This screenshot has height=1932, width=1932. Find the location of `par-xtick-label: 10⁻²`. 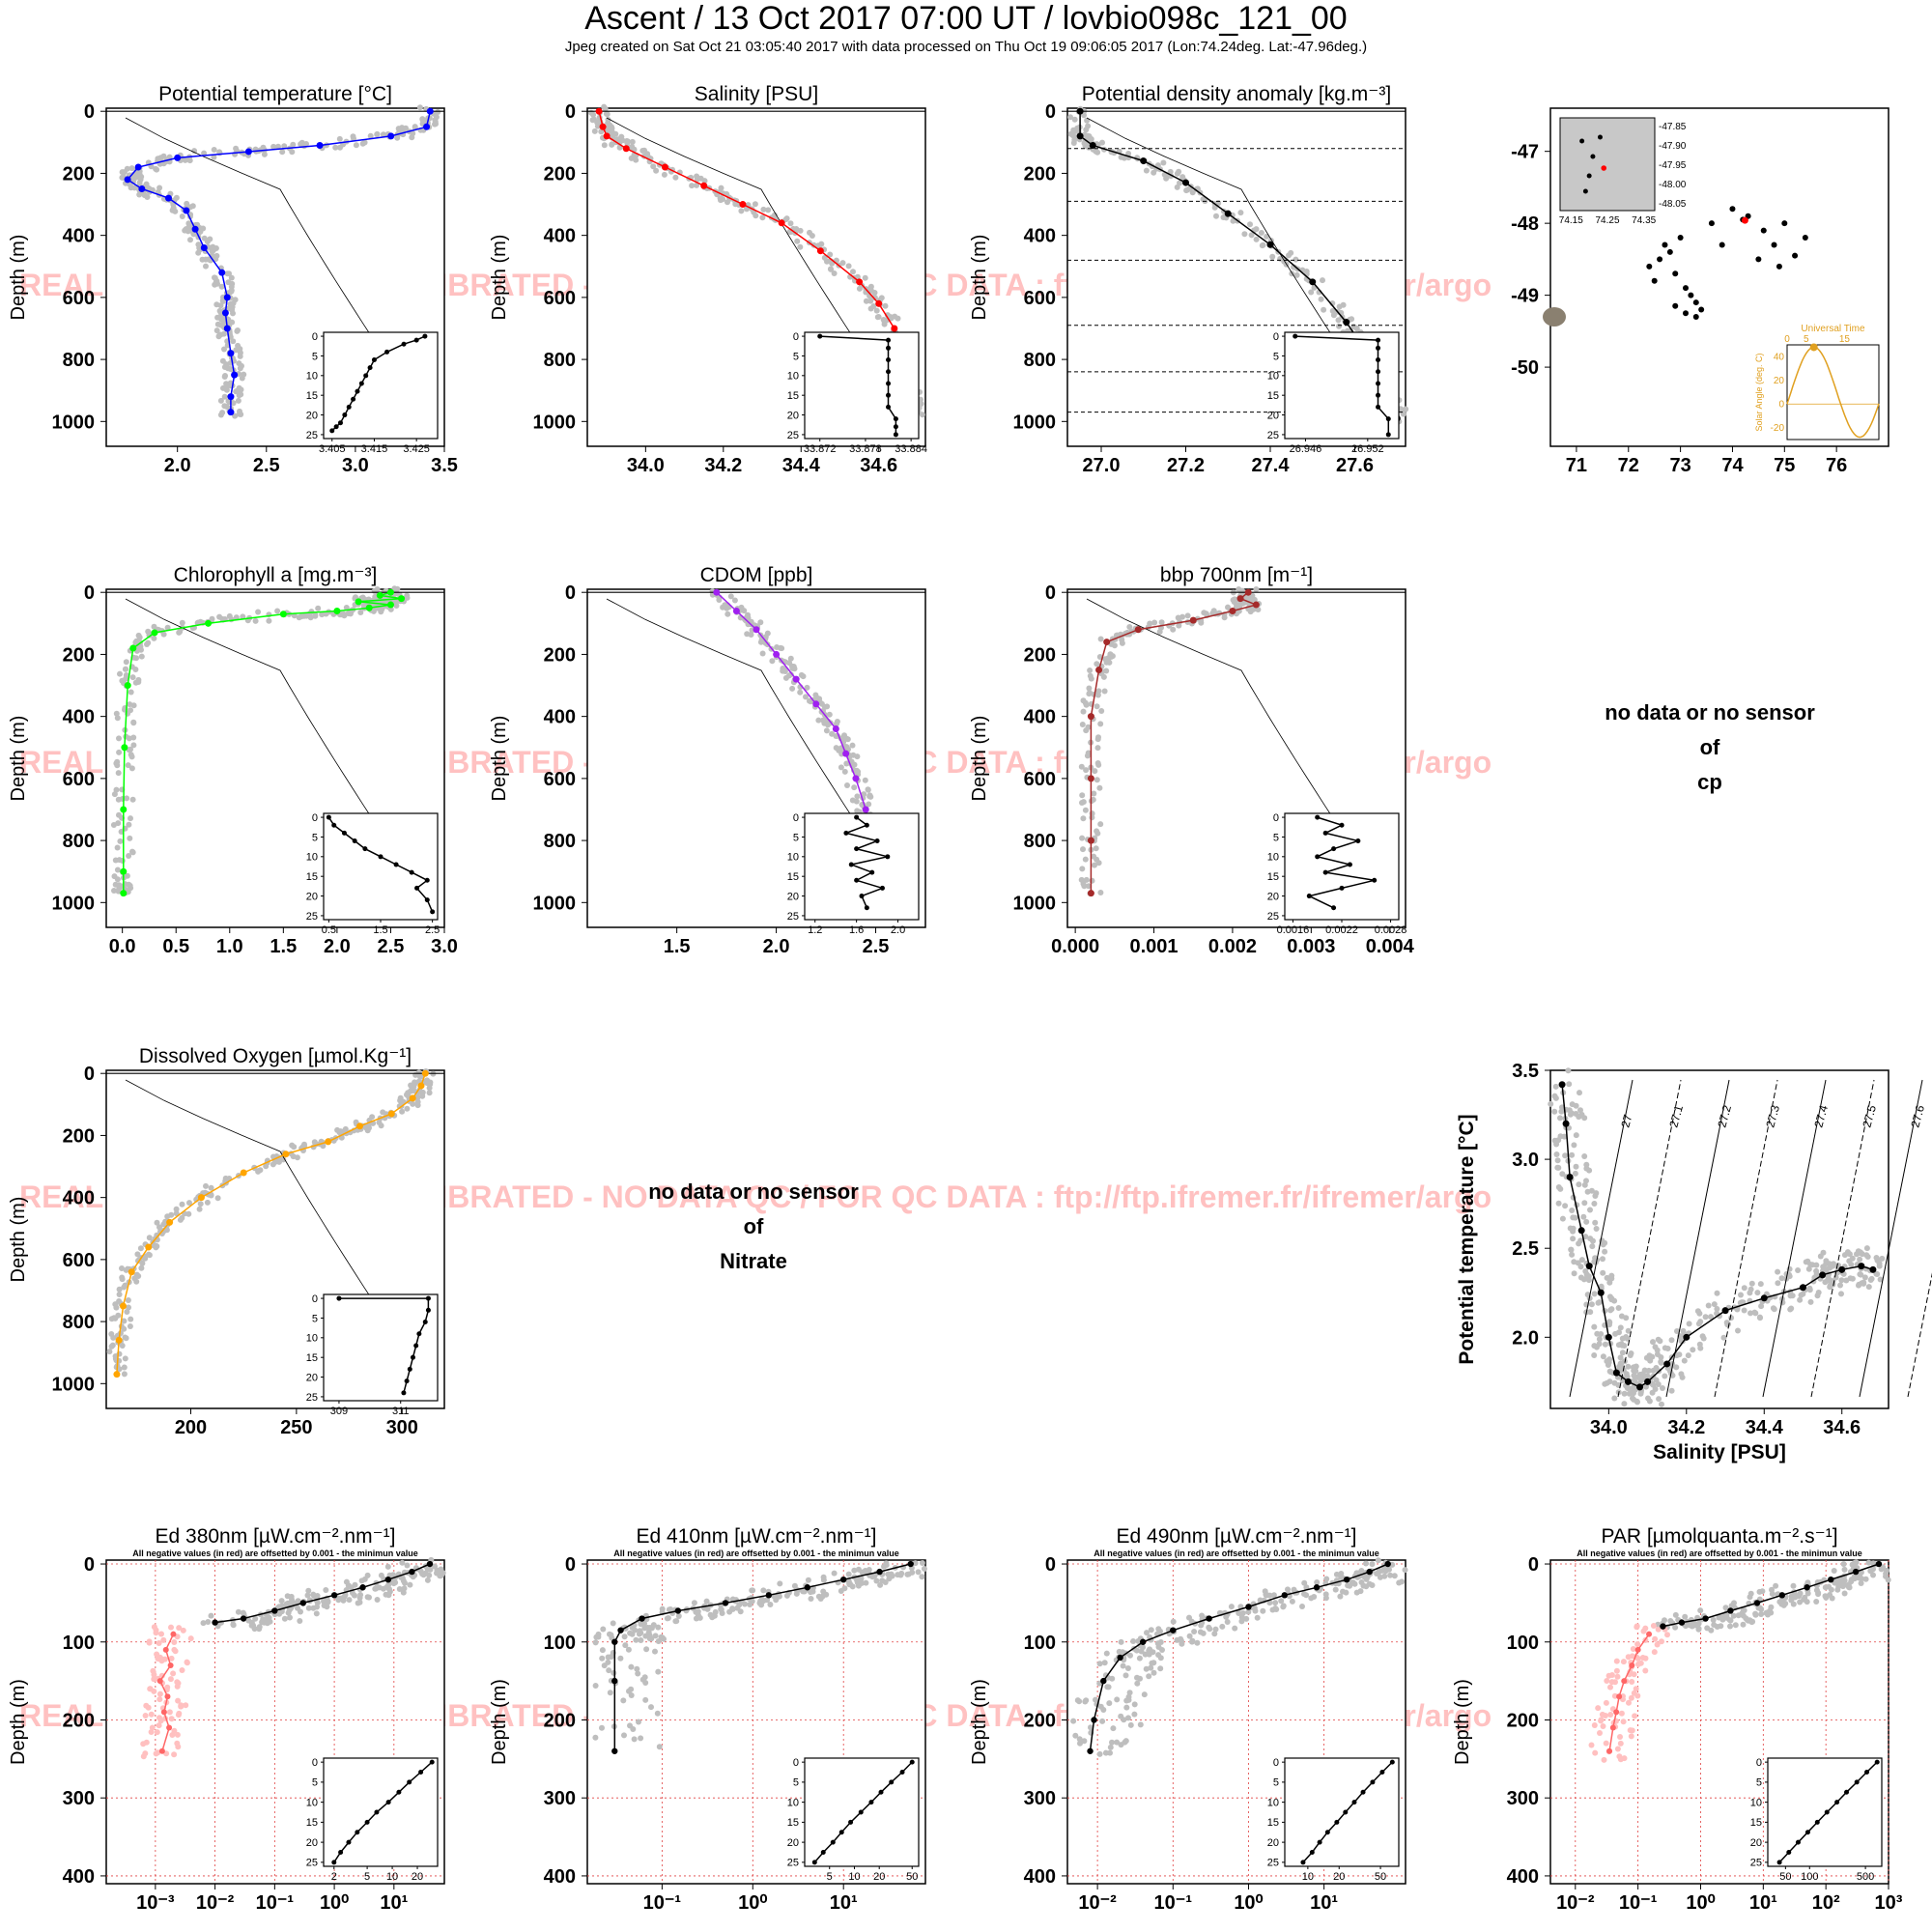

par-xtick-label: 10⁻² is located at coordinates (1575, 1903).